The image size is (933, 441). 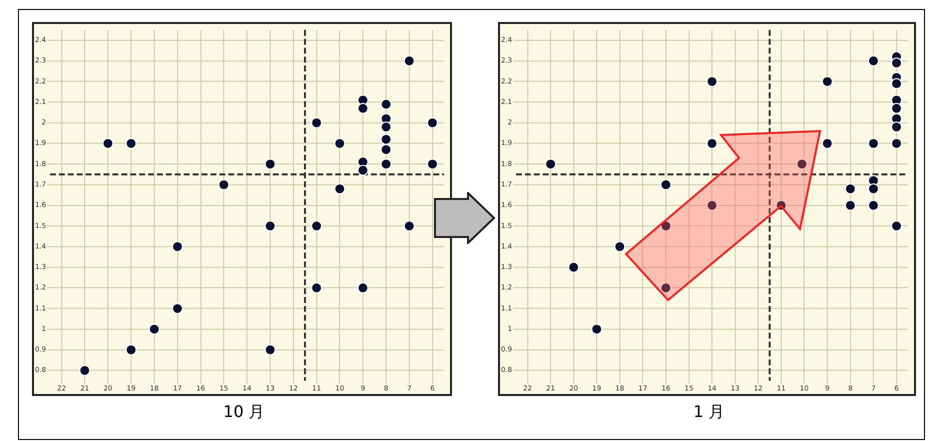 What do you see at coordinates (709, 412) in the screenshot?
I see `x-axis-title: 1 月` at bounding box center [709, 412].